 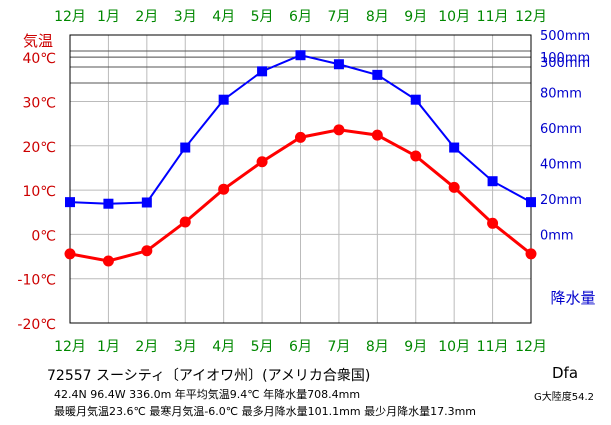 What do you see at coordinates (338, 347) in the screenshot?
I see `x-tick-label-bottom: 7月` at bounding box center [338, 347].